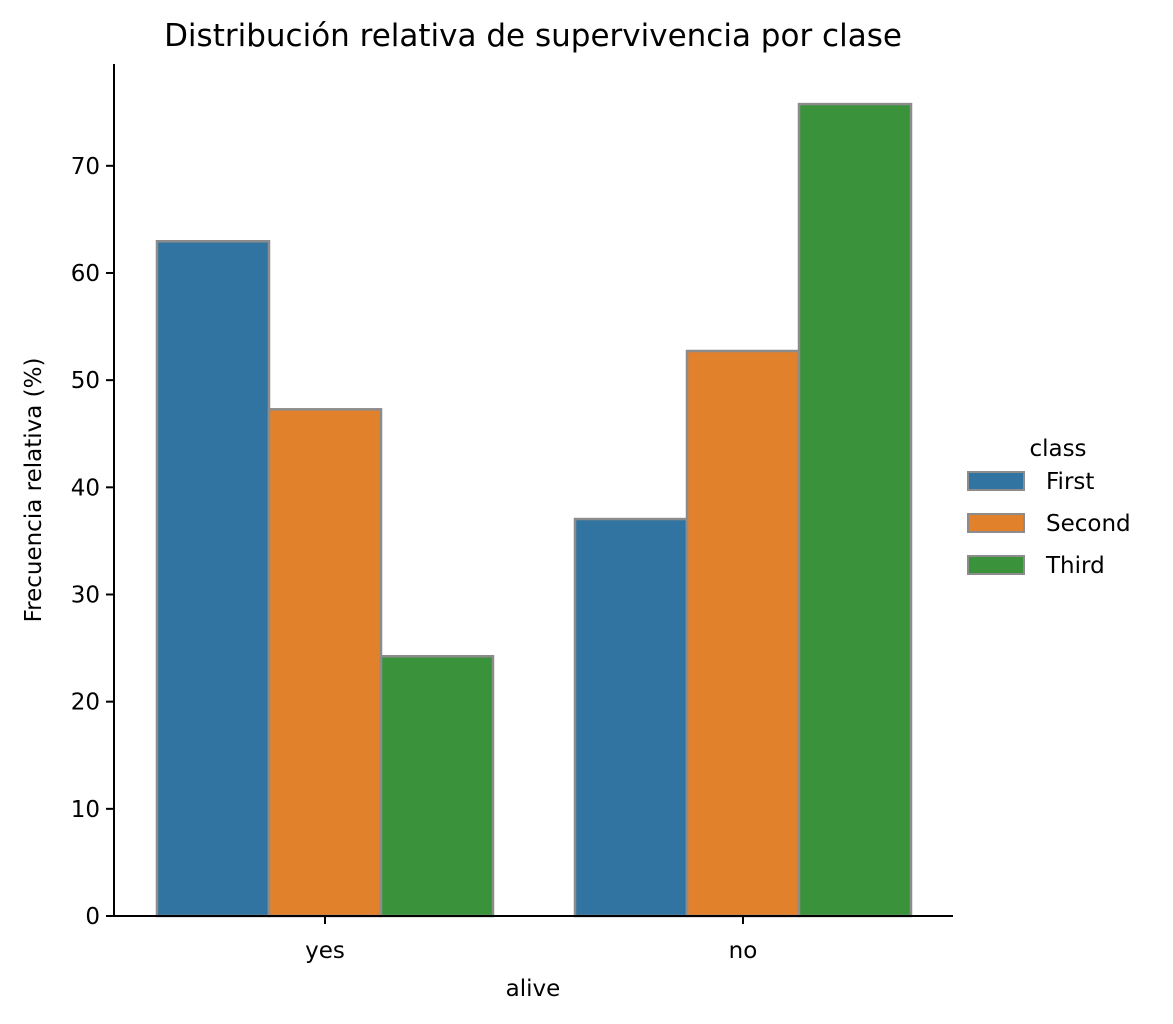 The width and height of the screenshot is (1173, 1024). I want to click on legend: class First Second Third, so click(1049, 507).